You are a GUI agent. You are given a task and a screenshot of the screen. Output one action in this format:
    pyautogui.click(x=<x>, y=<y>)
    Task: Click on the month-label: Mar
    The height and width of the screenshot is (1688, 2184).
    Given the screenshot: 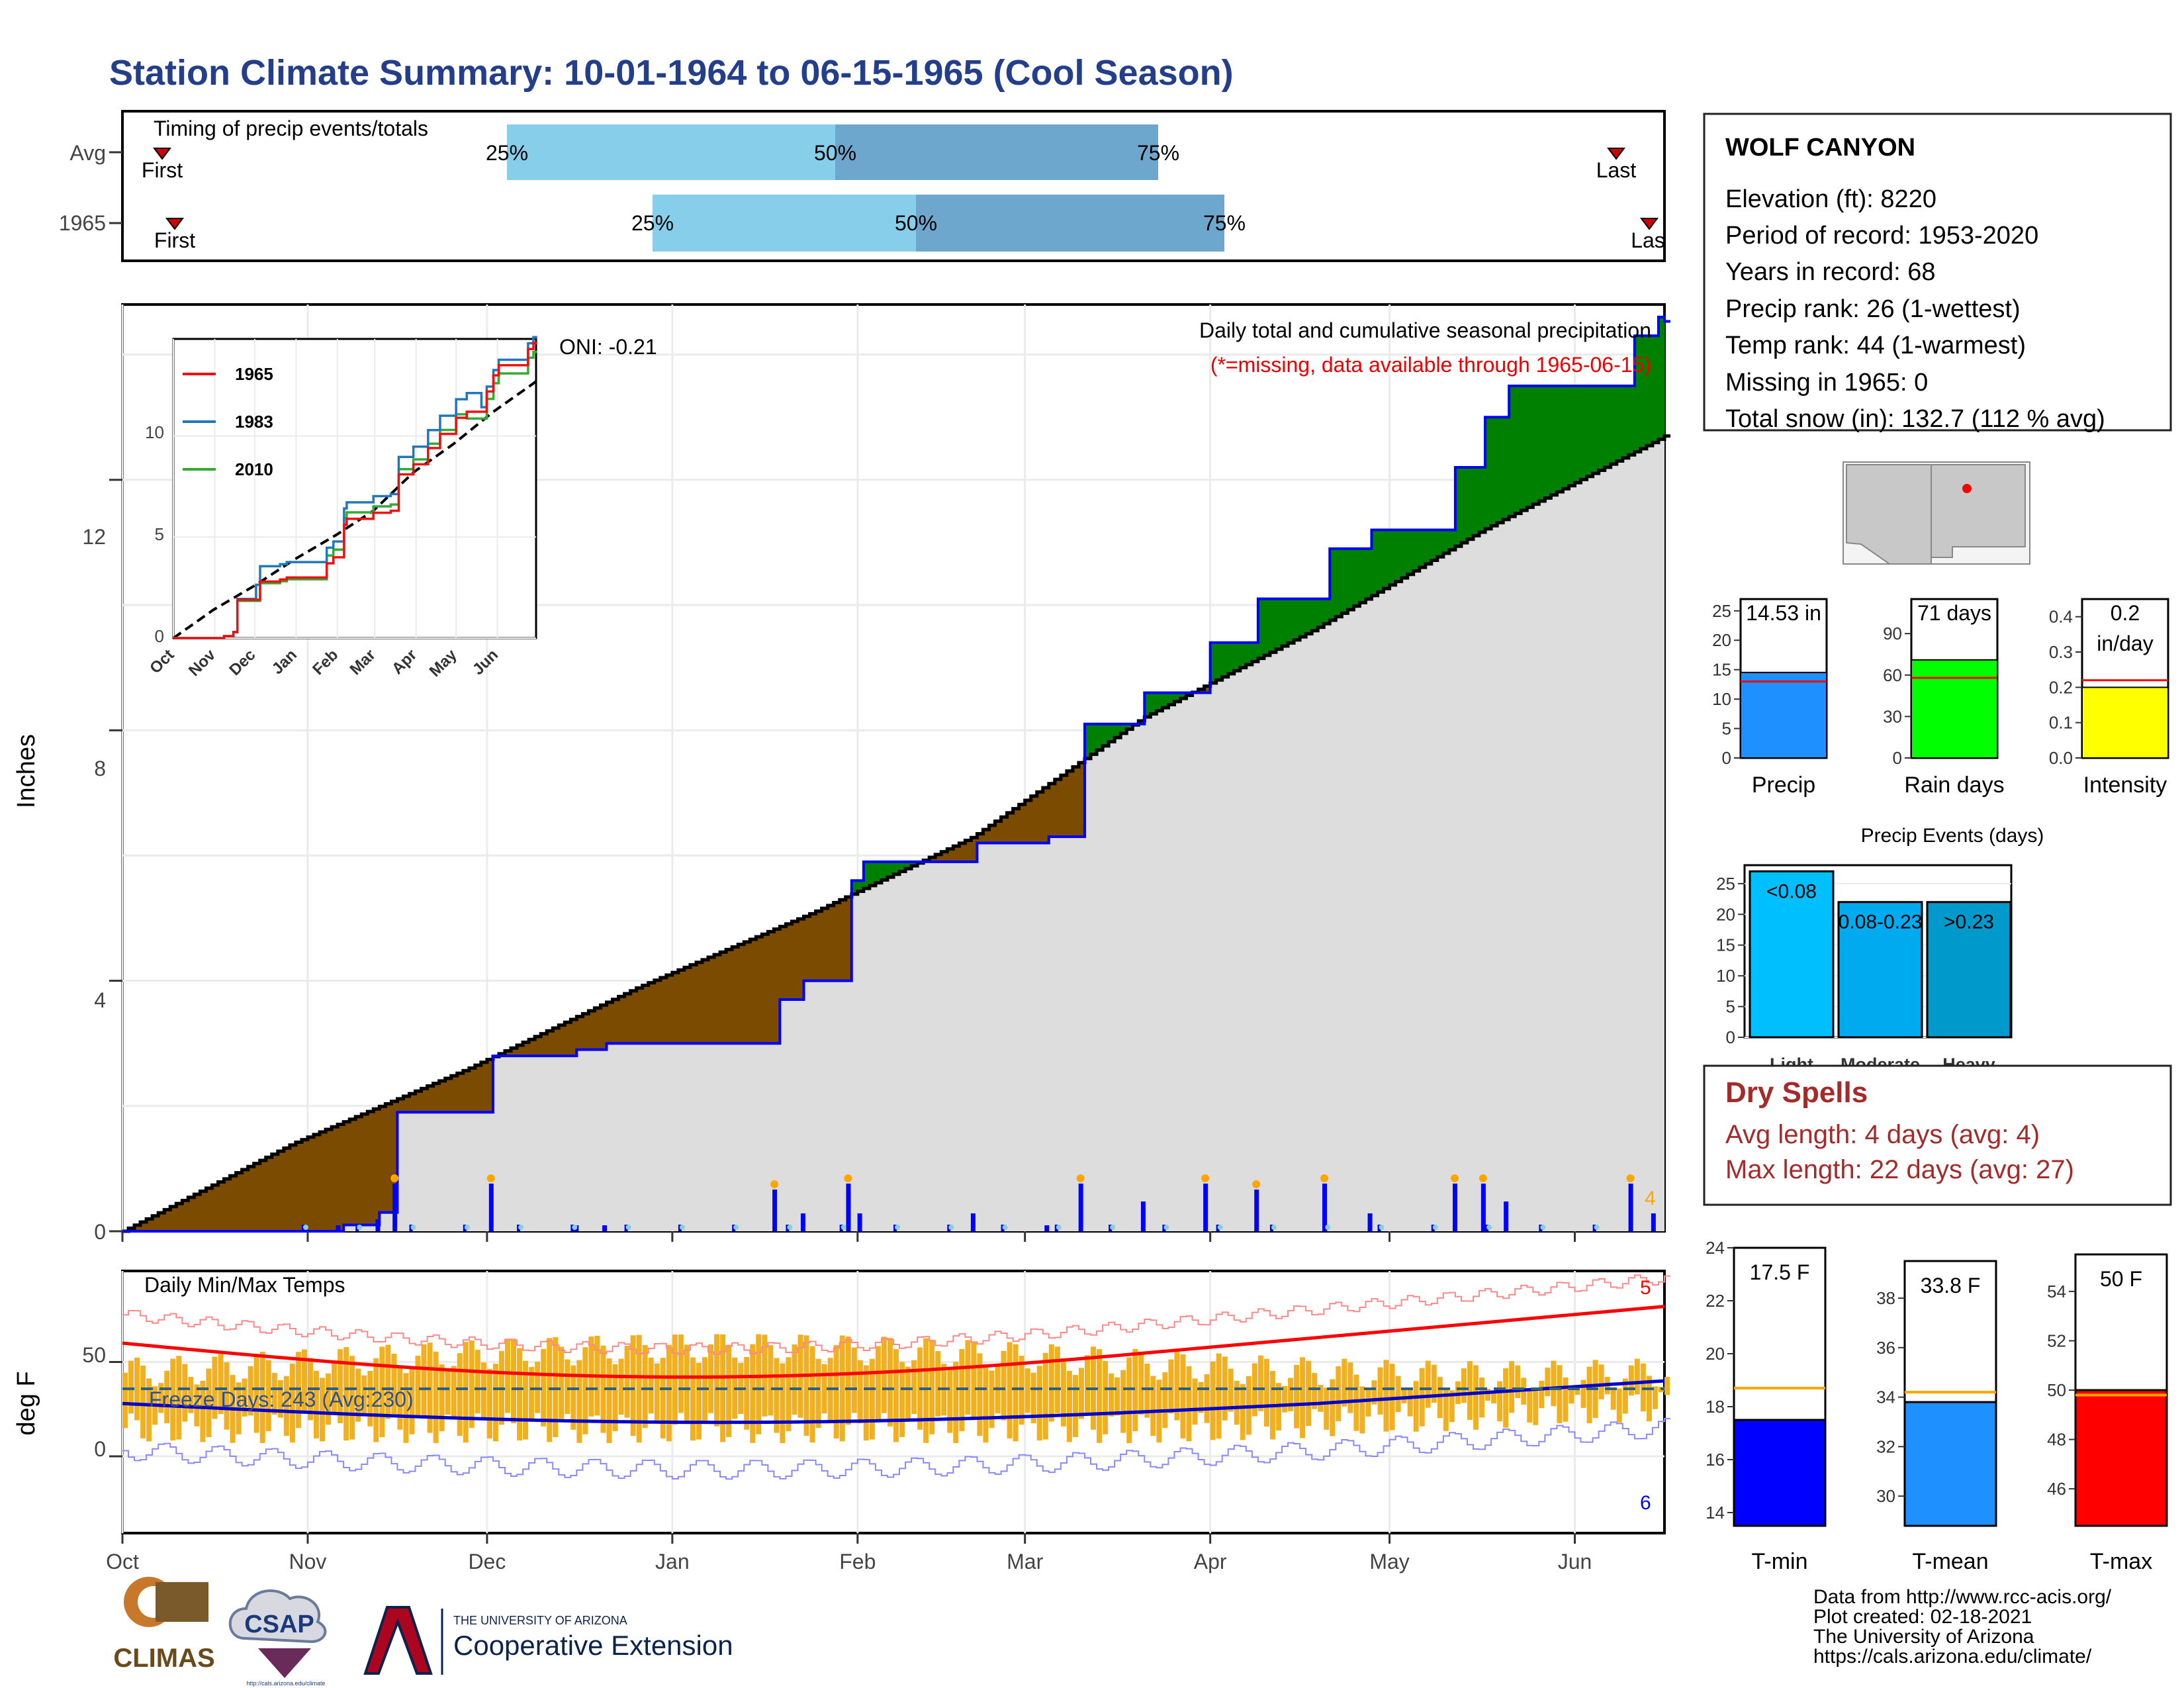 What is the action you would take?
    pyautogui.click(x=1025, y=1561)
    